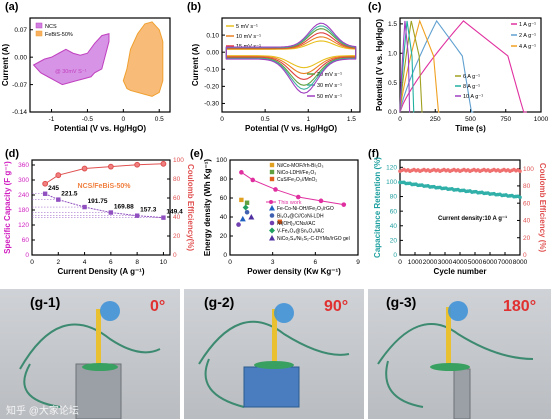  What do you see at coordinates (430, 262) in the screenshot?
I see `x-tick-label: 2000` at bounding box center [430, 262].